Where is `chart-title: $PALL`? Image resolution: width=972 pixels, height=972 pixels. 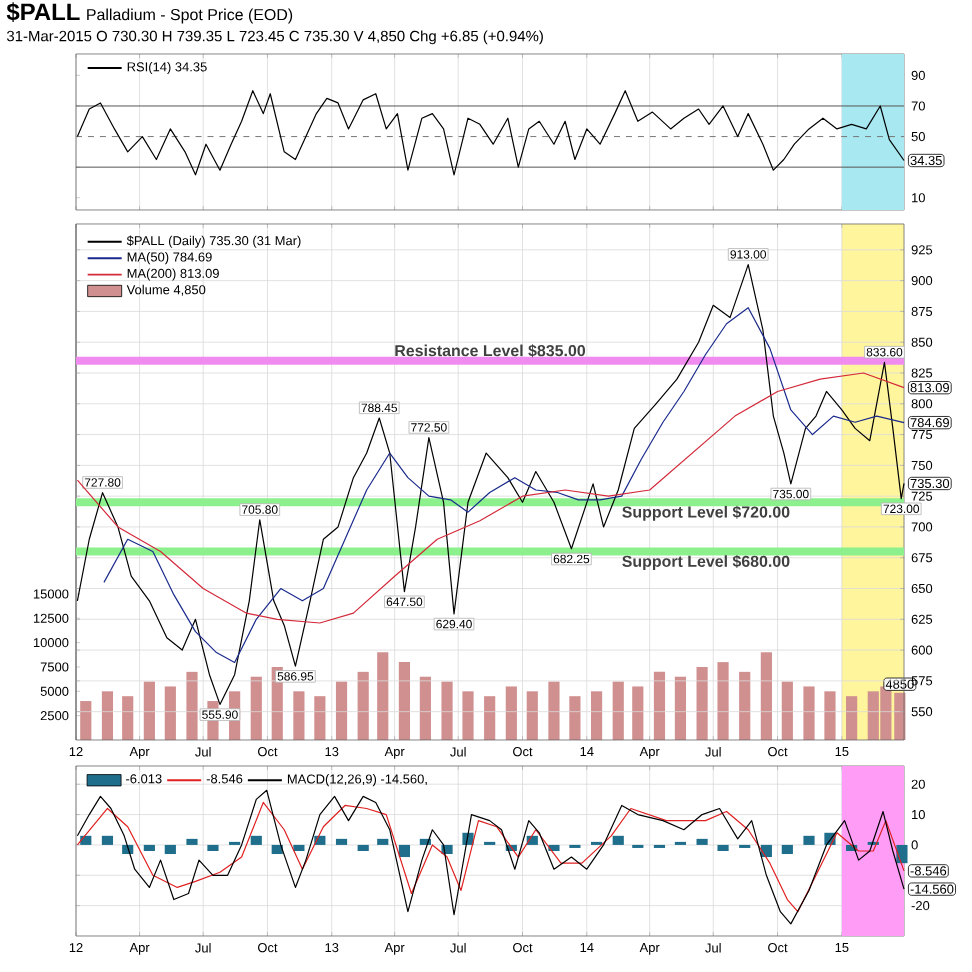
chart-title: $PALL is located at coordinates (43, 12).